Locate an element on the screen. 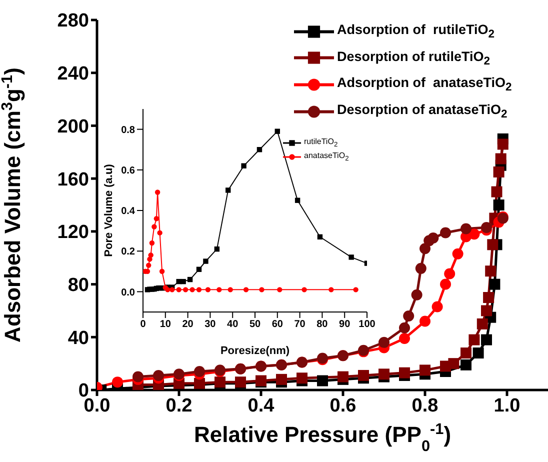 Image resolution: width=548 pixels, height=462 pixels. y-tick-label: 0.6 is located at coordinates (128, 170).